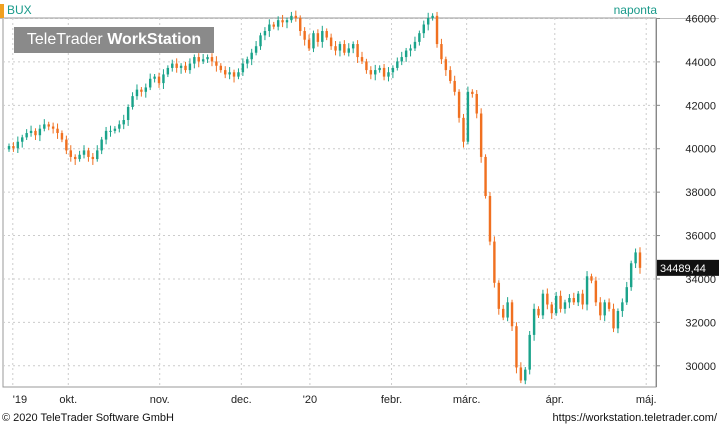 The image size is (719, 431). Describe the element at coordinates (700, 280) in the screenshot. I see `y-tick-label: 34000` at that location.